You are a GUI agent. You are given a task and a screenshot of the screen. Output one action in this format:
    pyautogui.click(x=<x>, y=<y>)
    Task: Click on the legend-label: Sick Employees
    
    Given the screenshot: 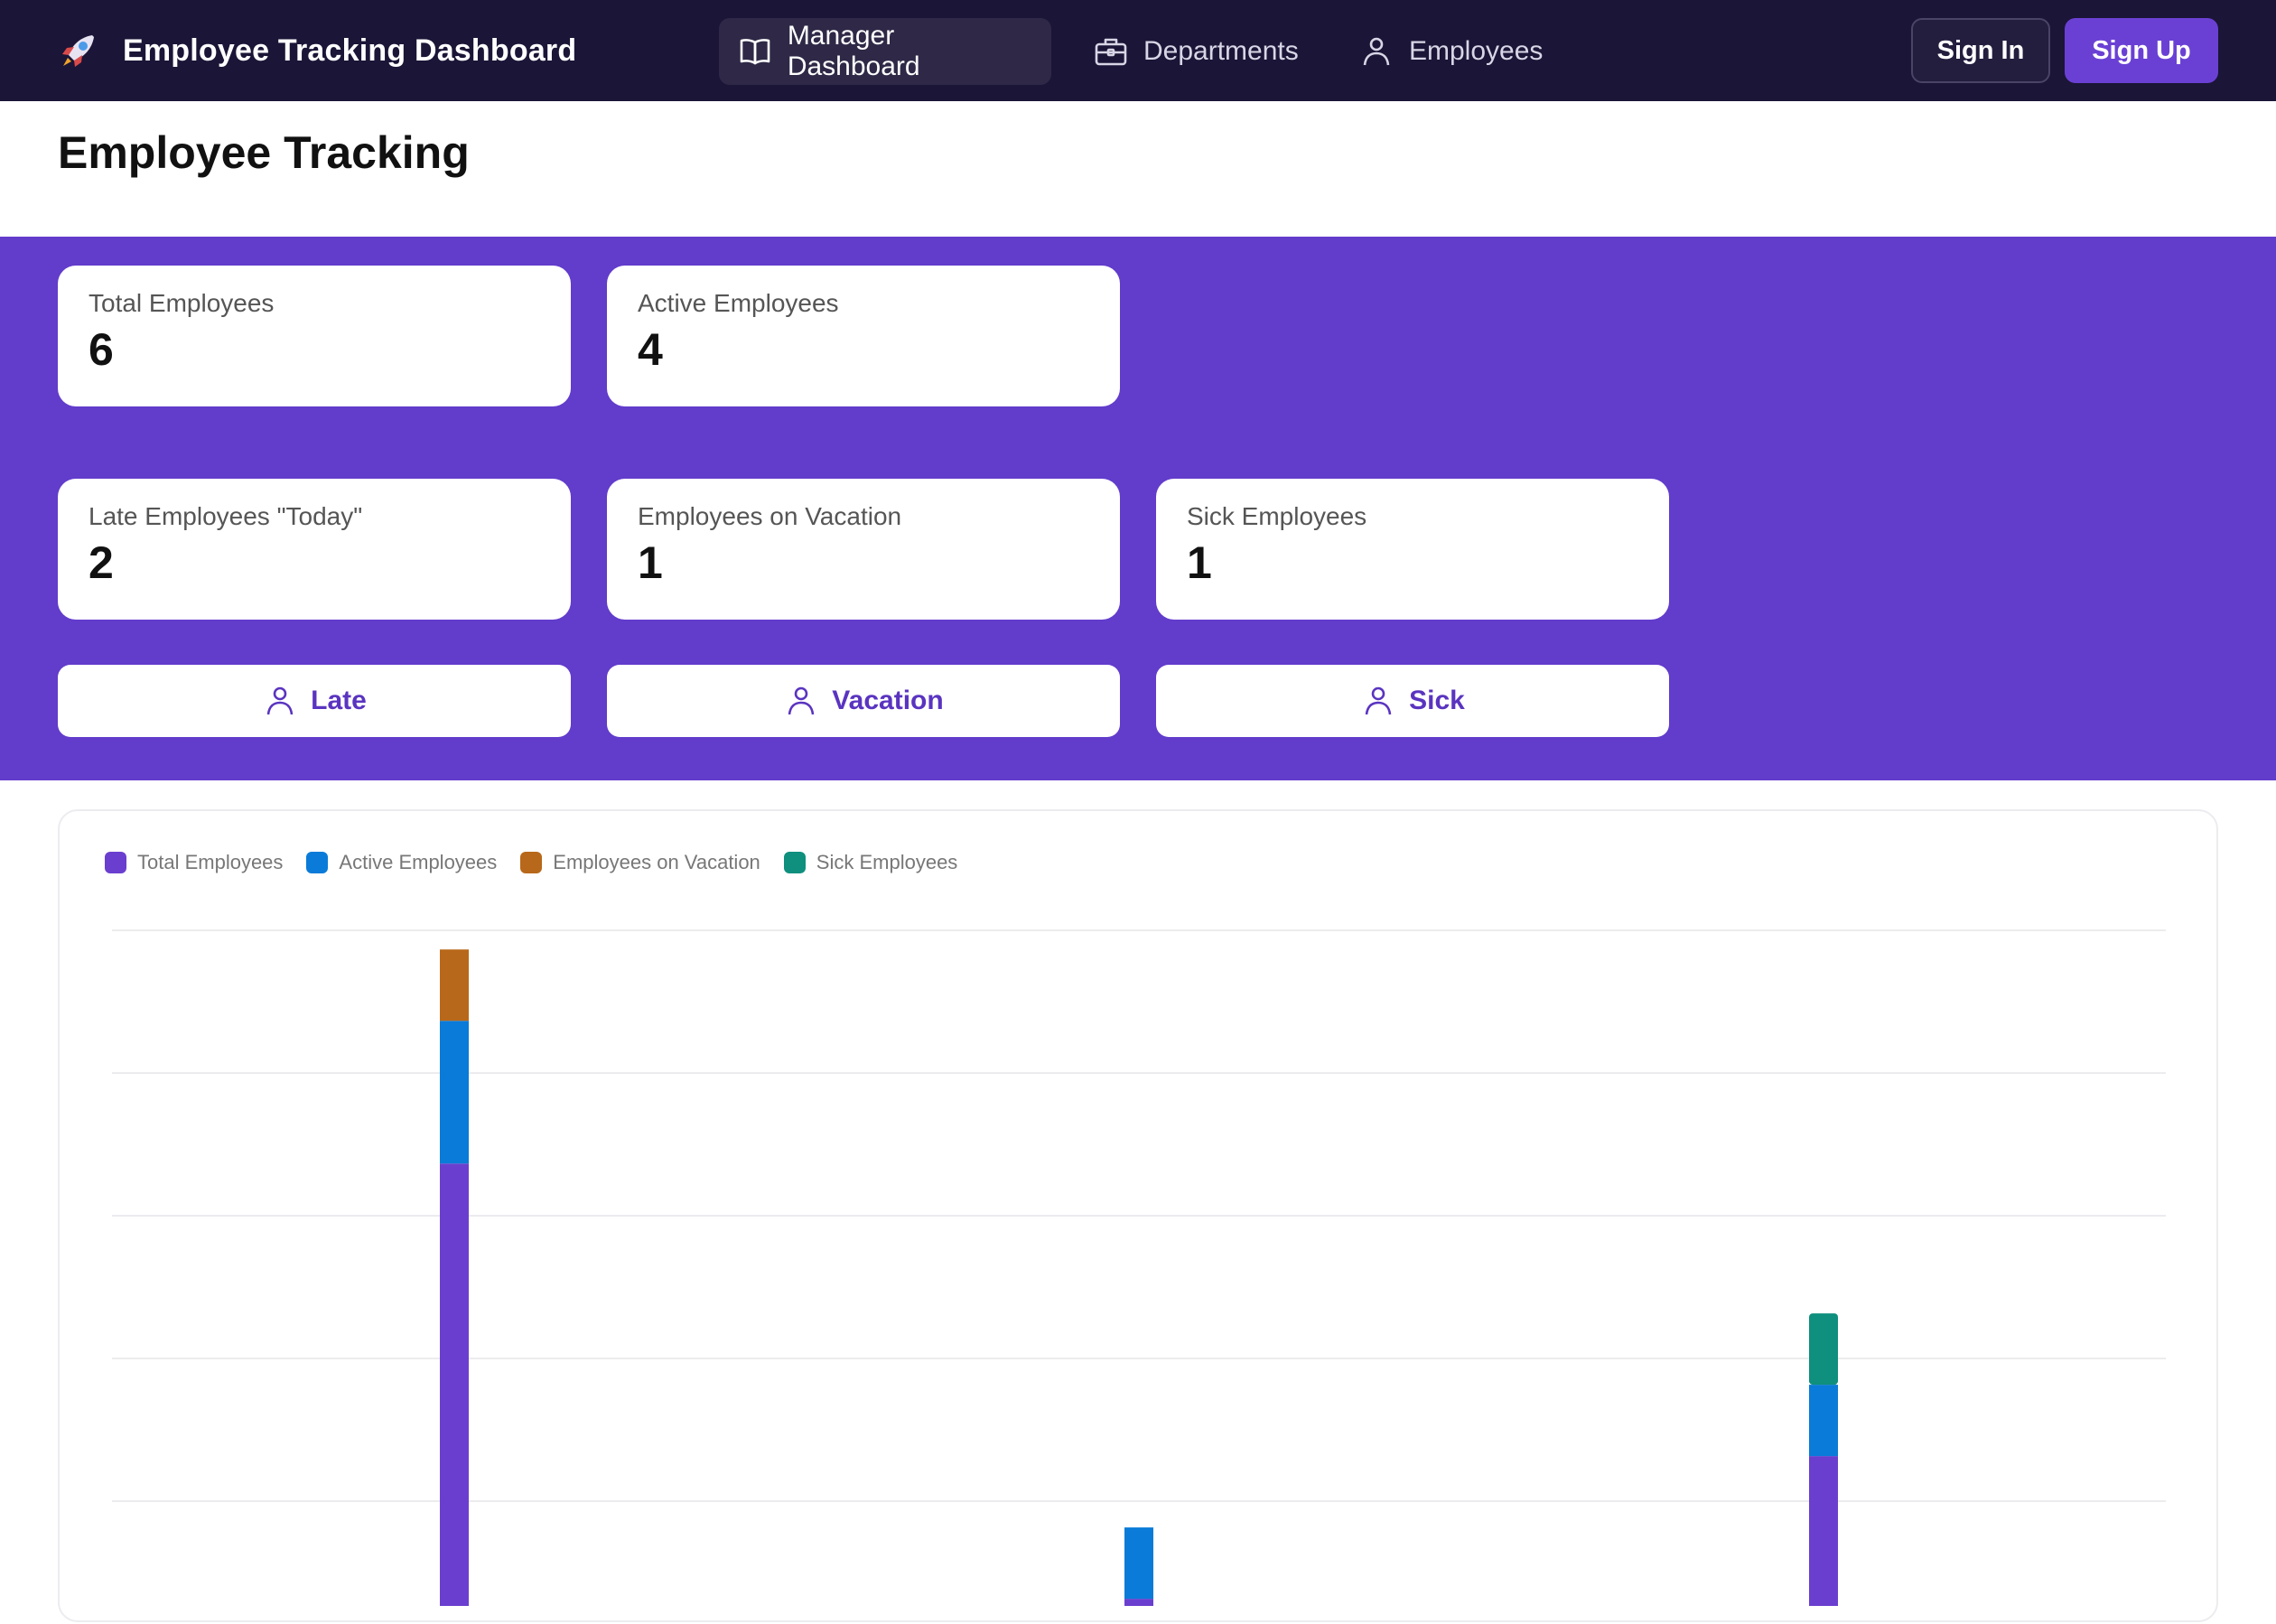 What is the action you would take?
    pyautogui.click(x=887, y=862)
    